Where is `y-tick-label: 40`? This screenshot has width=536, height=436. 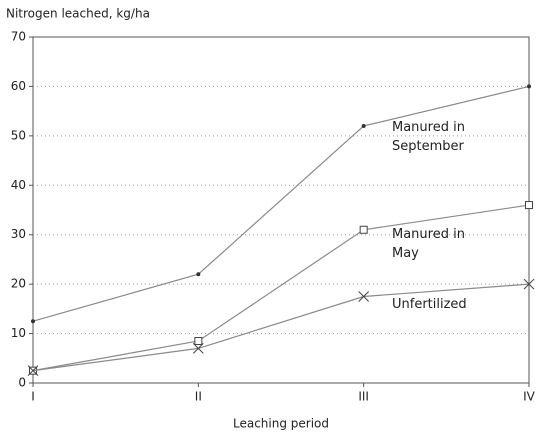 y-tick-label: 40 is located at coordinates (18, 185).